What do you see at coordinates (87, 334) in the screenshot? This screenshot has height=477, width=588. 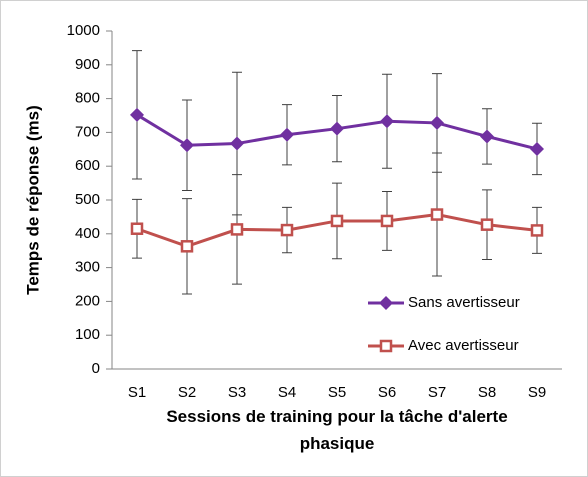 I see `y-tick-label: 100` at bounding box center [87, 334].